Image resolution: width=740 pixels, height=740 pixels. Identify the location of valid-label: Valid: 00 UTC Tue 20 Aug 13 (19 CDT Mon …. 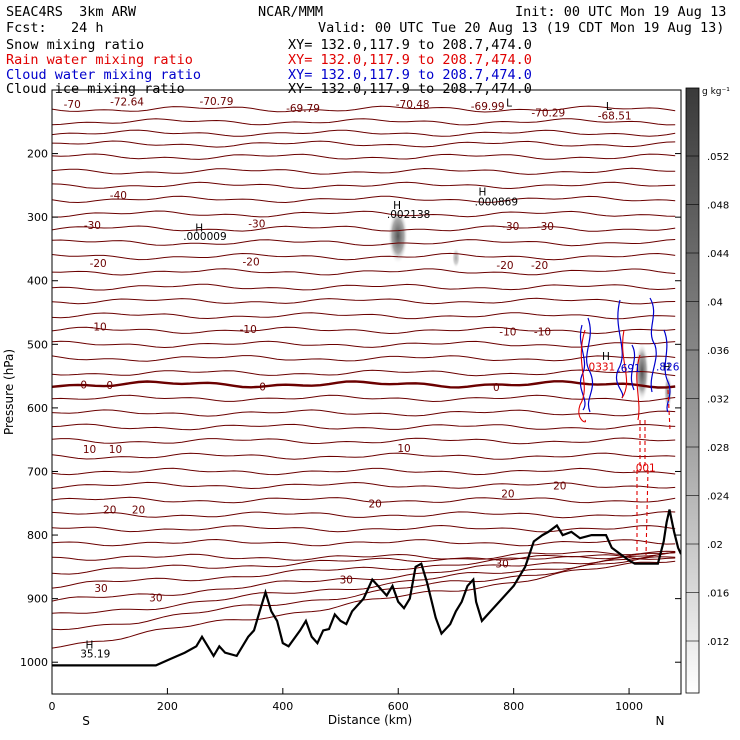
(521, 28).